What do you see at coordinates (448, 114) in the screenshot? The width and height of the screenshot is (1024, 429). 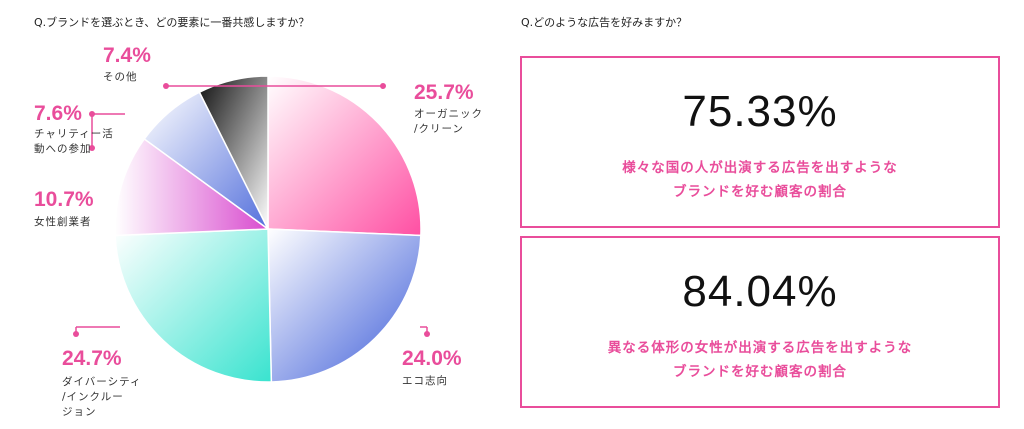 I see `slice-category-label: オーガニック` at bounding box center [448, 114].